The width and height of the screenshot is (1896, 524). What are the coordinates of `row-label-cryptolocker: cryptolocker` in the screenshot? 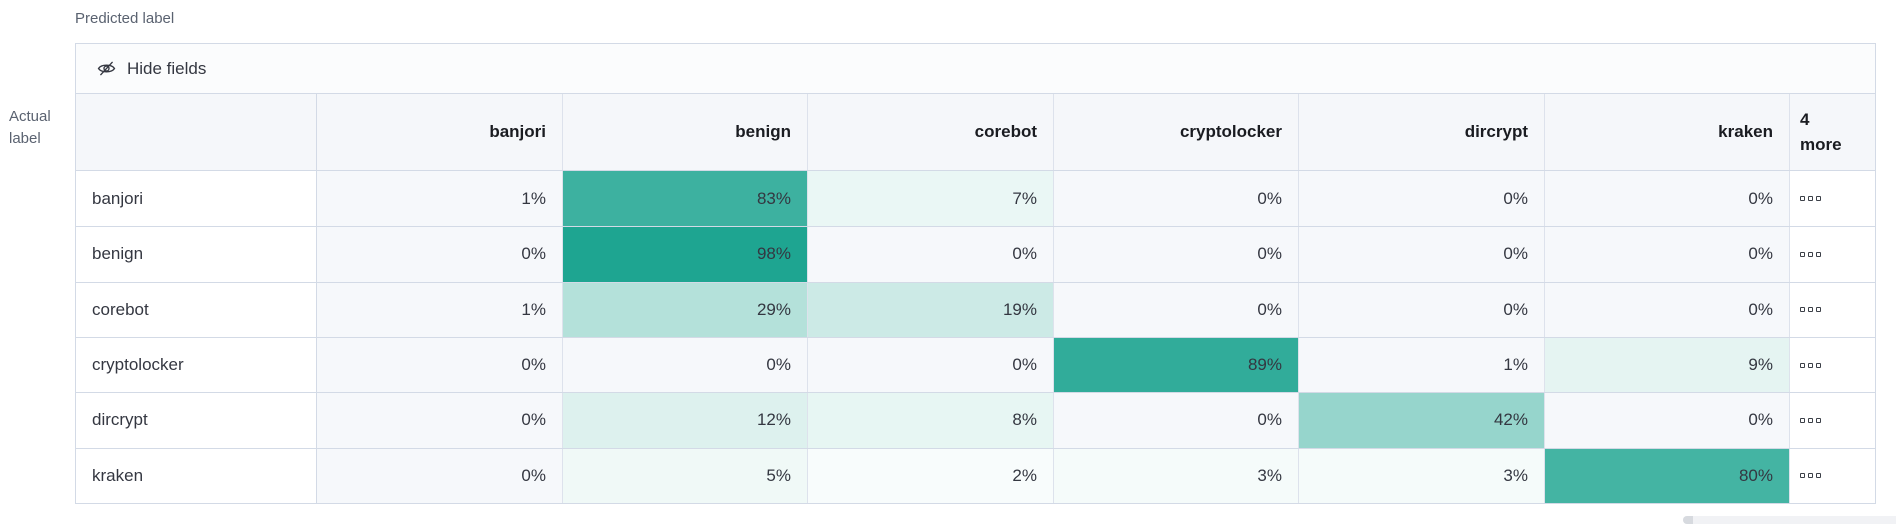 It's located at (196, 365).